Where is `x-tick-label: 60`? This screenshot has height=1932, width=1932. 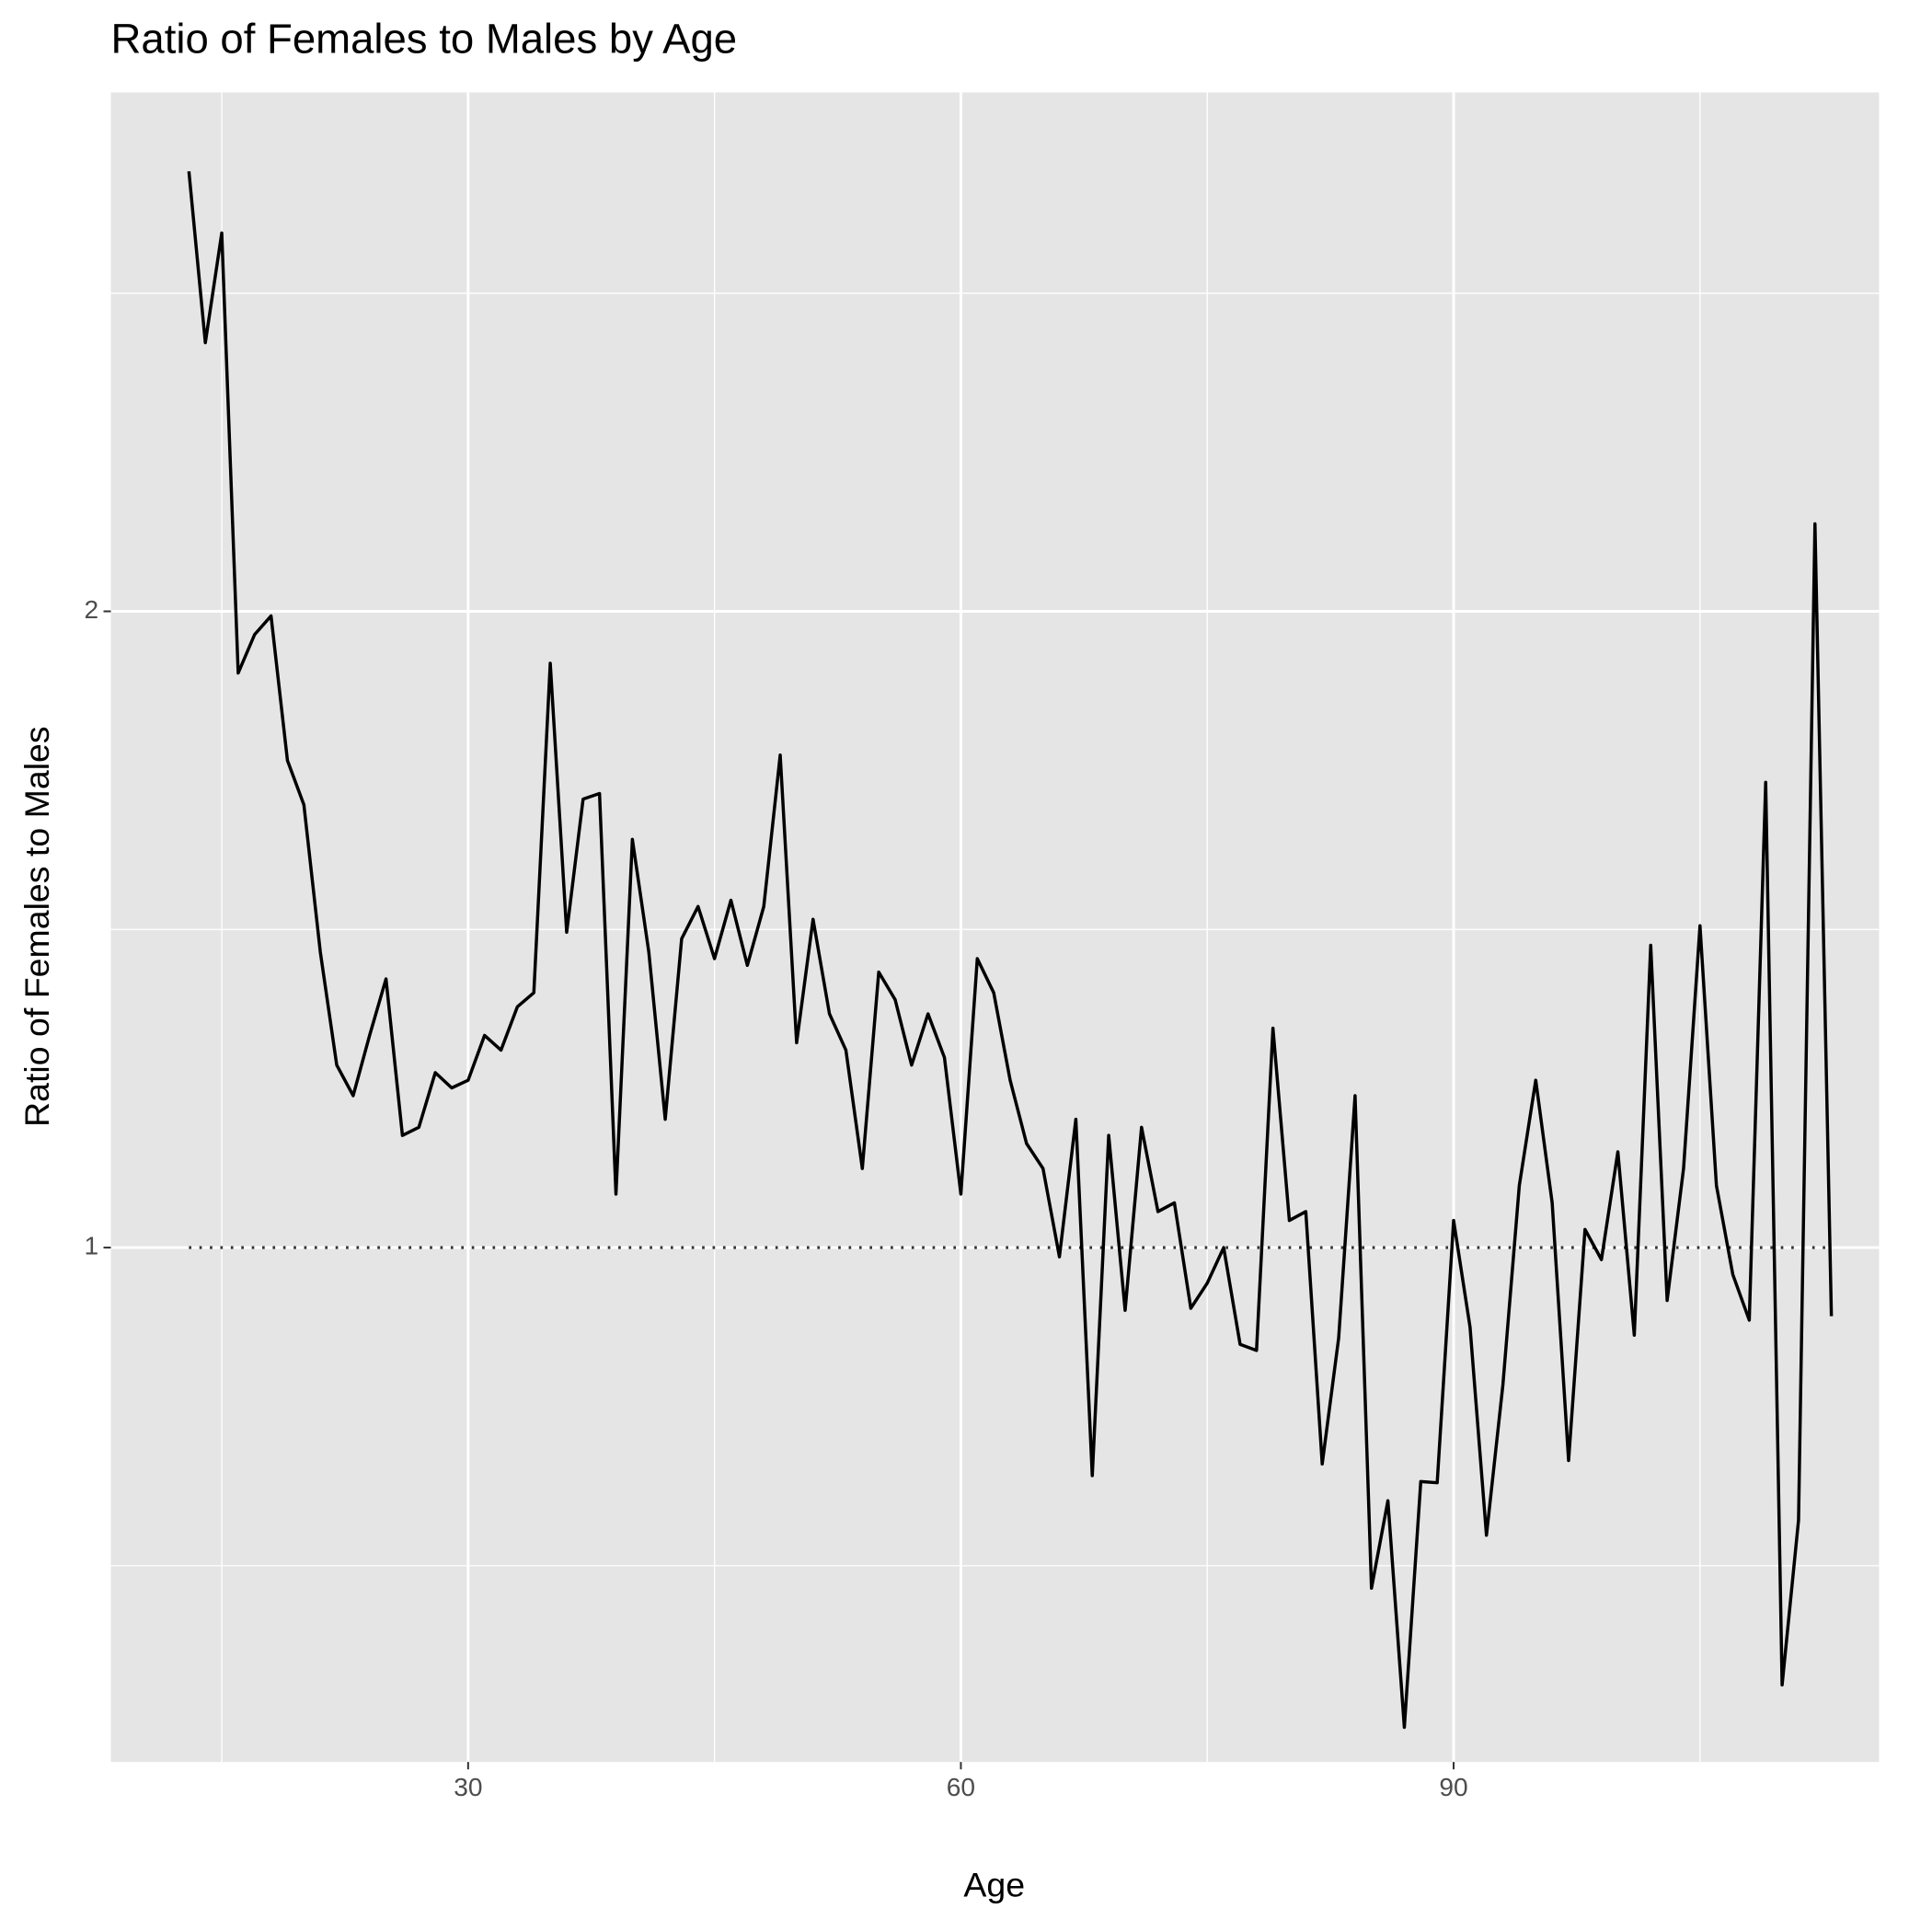 x-tick-label: 60 is located at coordinates (961, 1787).